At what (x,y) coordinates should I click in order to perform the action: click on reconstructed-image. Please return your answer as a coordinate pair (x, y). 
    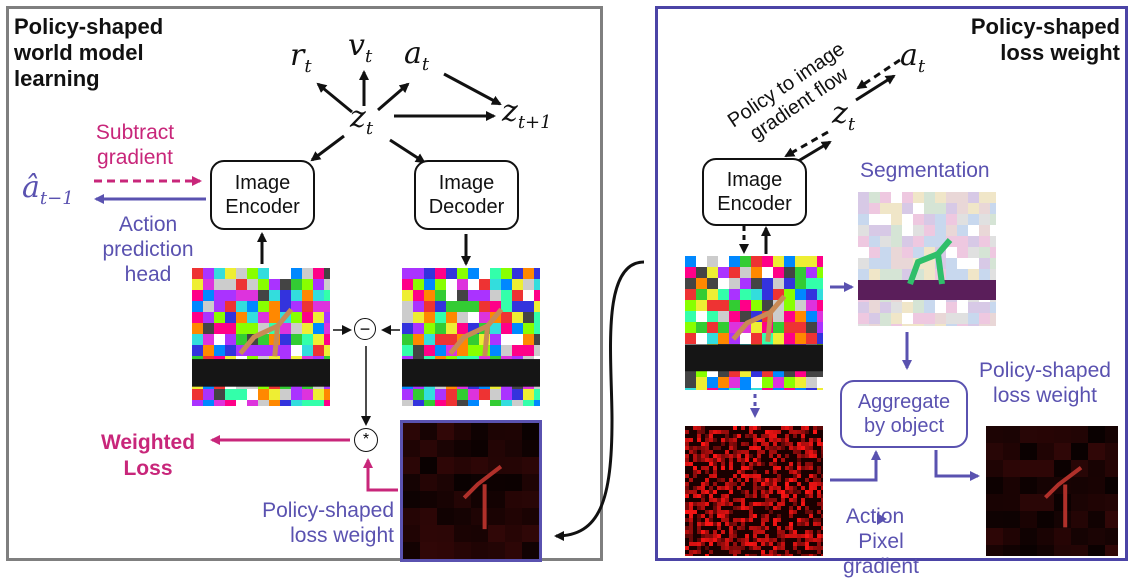
    Looking at the image, I should click on (471, 337).